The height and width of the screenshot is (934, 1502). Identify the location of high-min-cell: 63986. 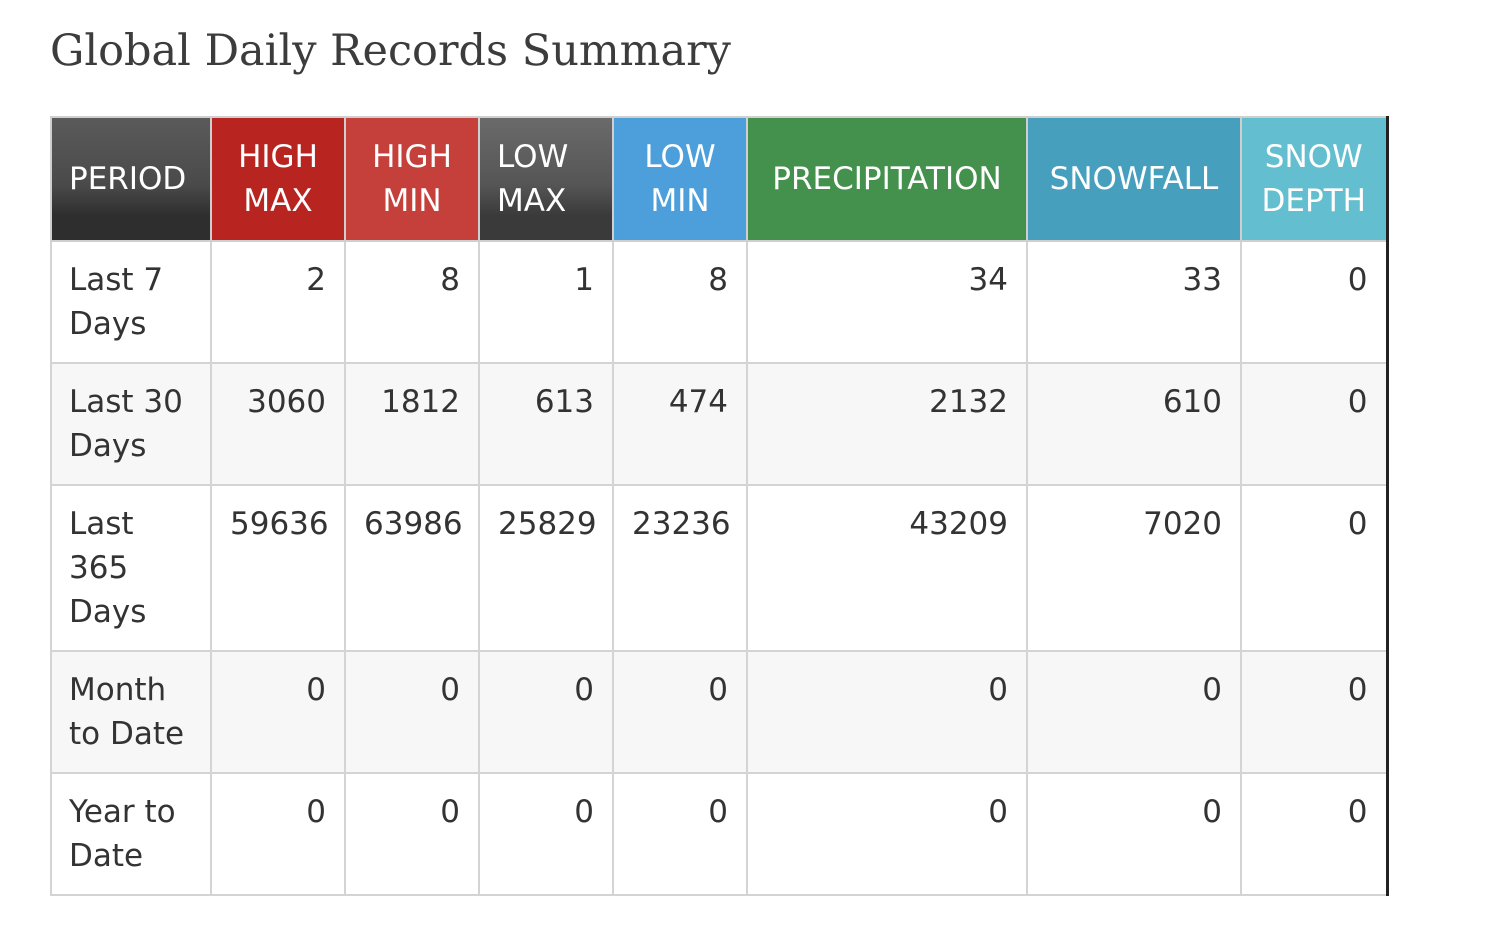
(412, 568).